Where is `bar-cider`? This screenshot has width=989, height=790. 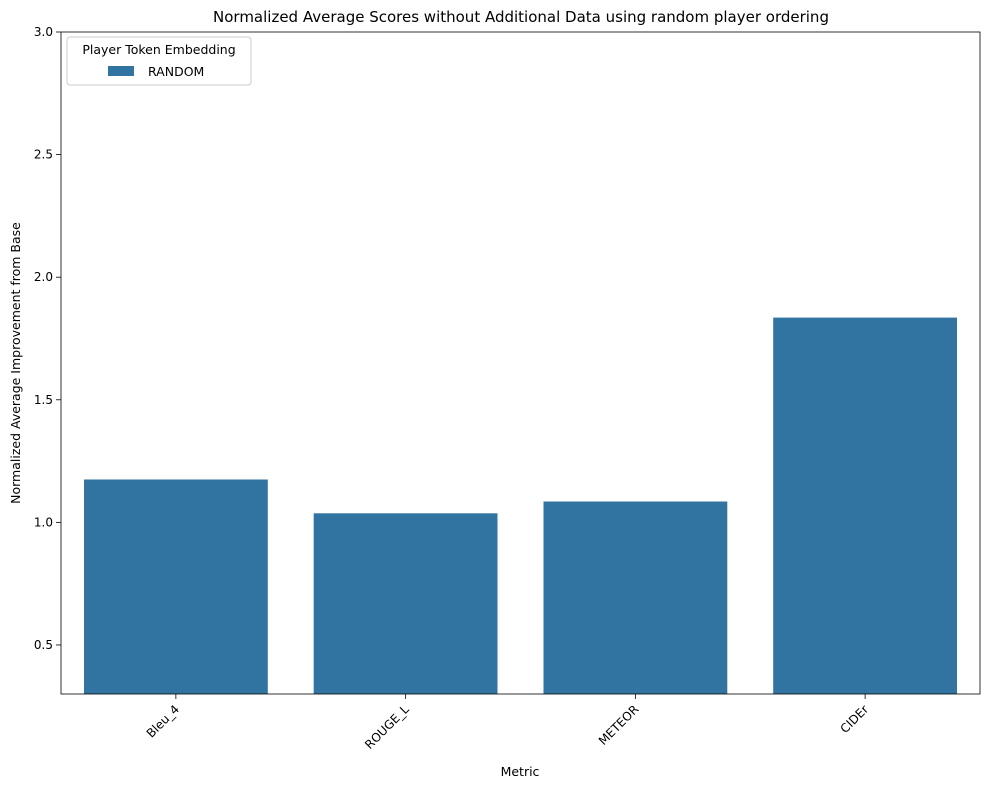 bar-cider is located at coordinates (865, 505).